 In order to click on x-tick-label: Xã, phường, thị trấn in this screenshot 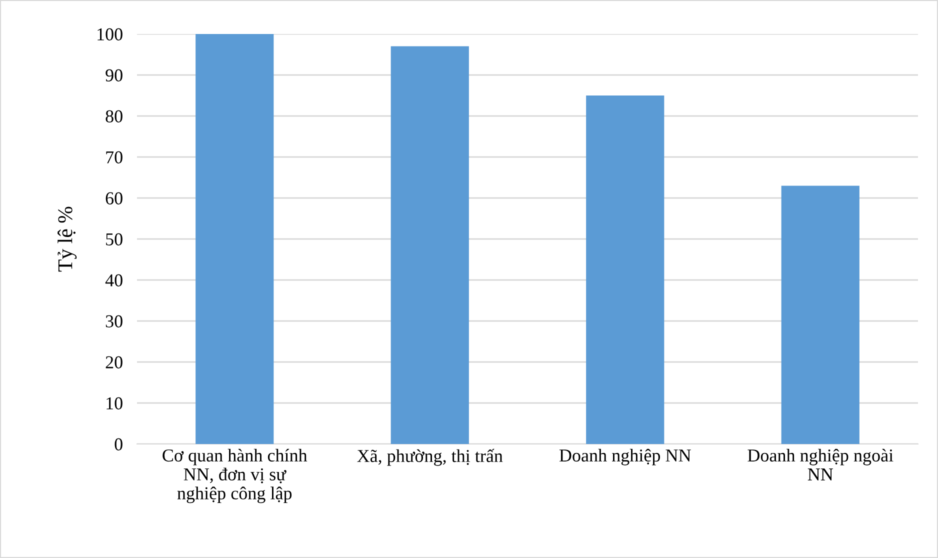, I will do `click(430, 457)`.